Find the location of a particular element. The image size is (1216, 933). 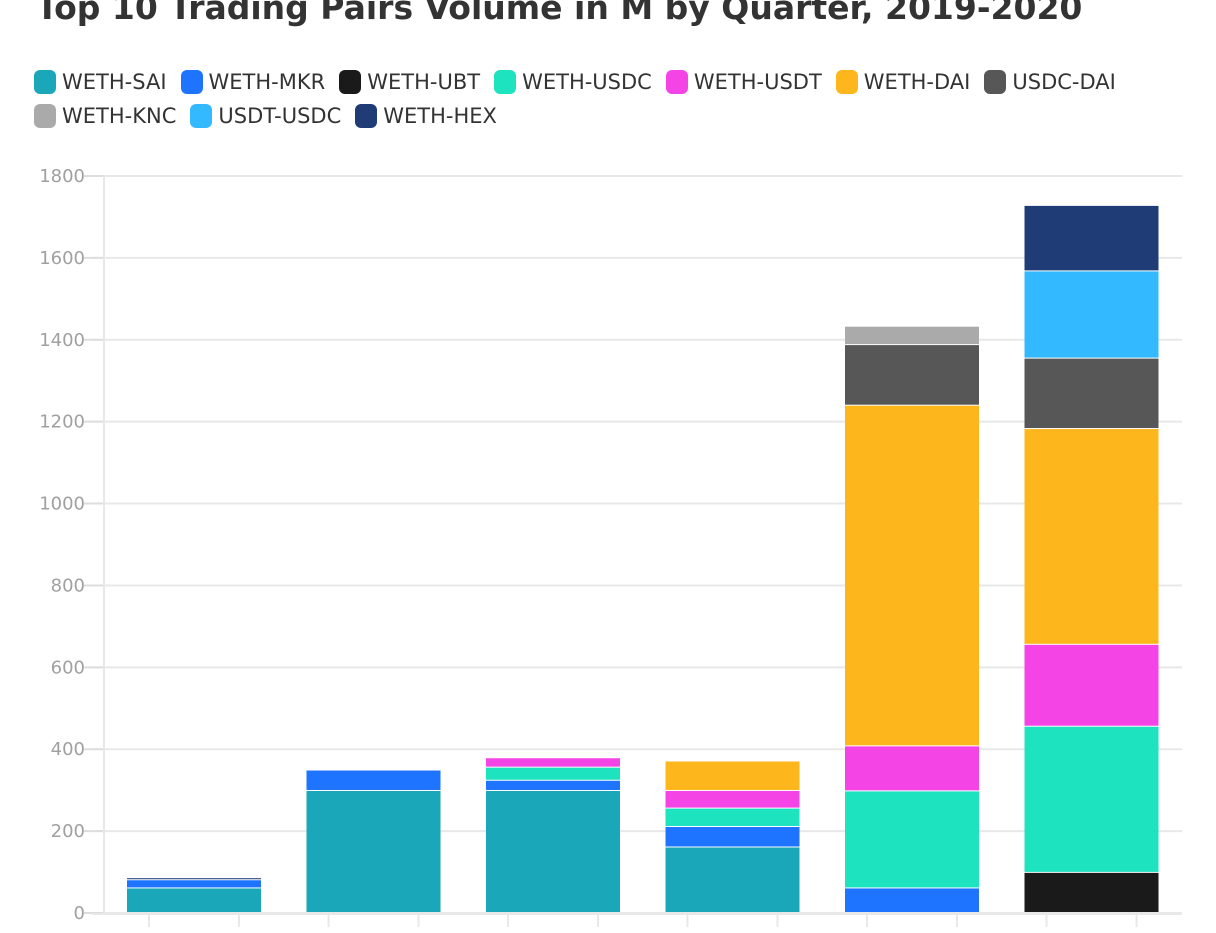

legend-item: WETH-KNC is located at coordinates (105, 116).